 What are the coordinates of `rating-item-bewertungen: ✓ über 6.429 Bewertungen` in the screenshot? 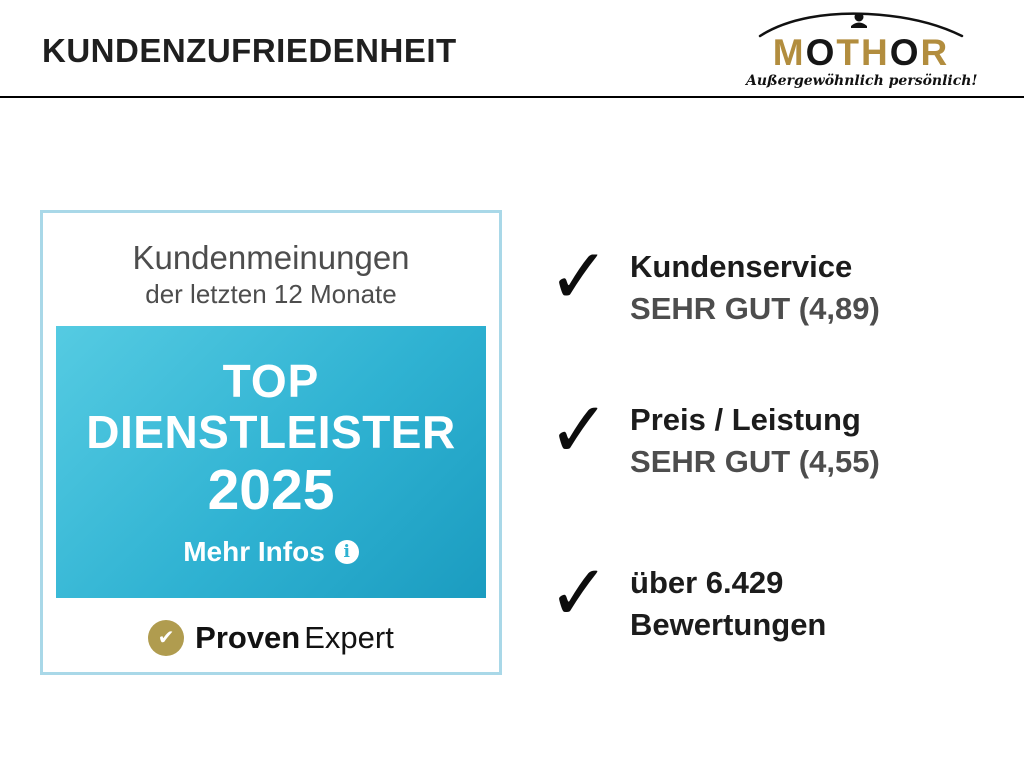 It's located at (687, 597).